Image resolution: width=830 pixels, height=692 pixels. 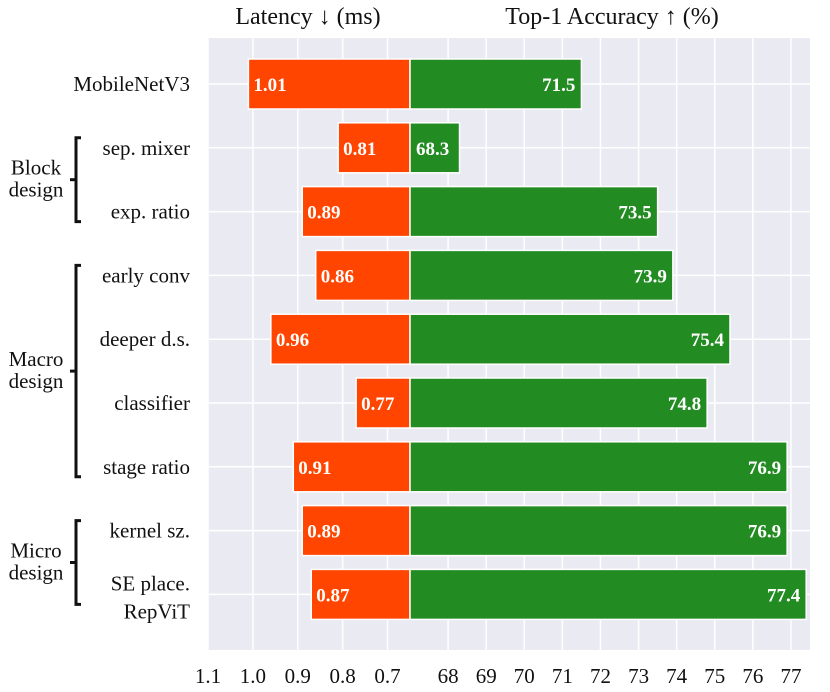 What do you see at coordinates (448, 676) in the screenshot?
I see `right-tick-label: 68` at bounding box center [448, 676].